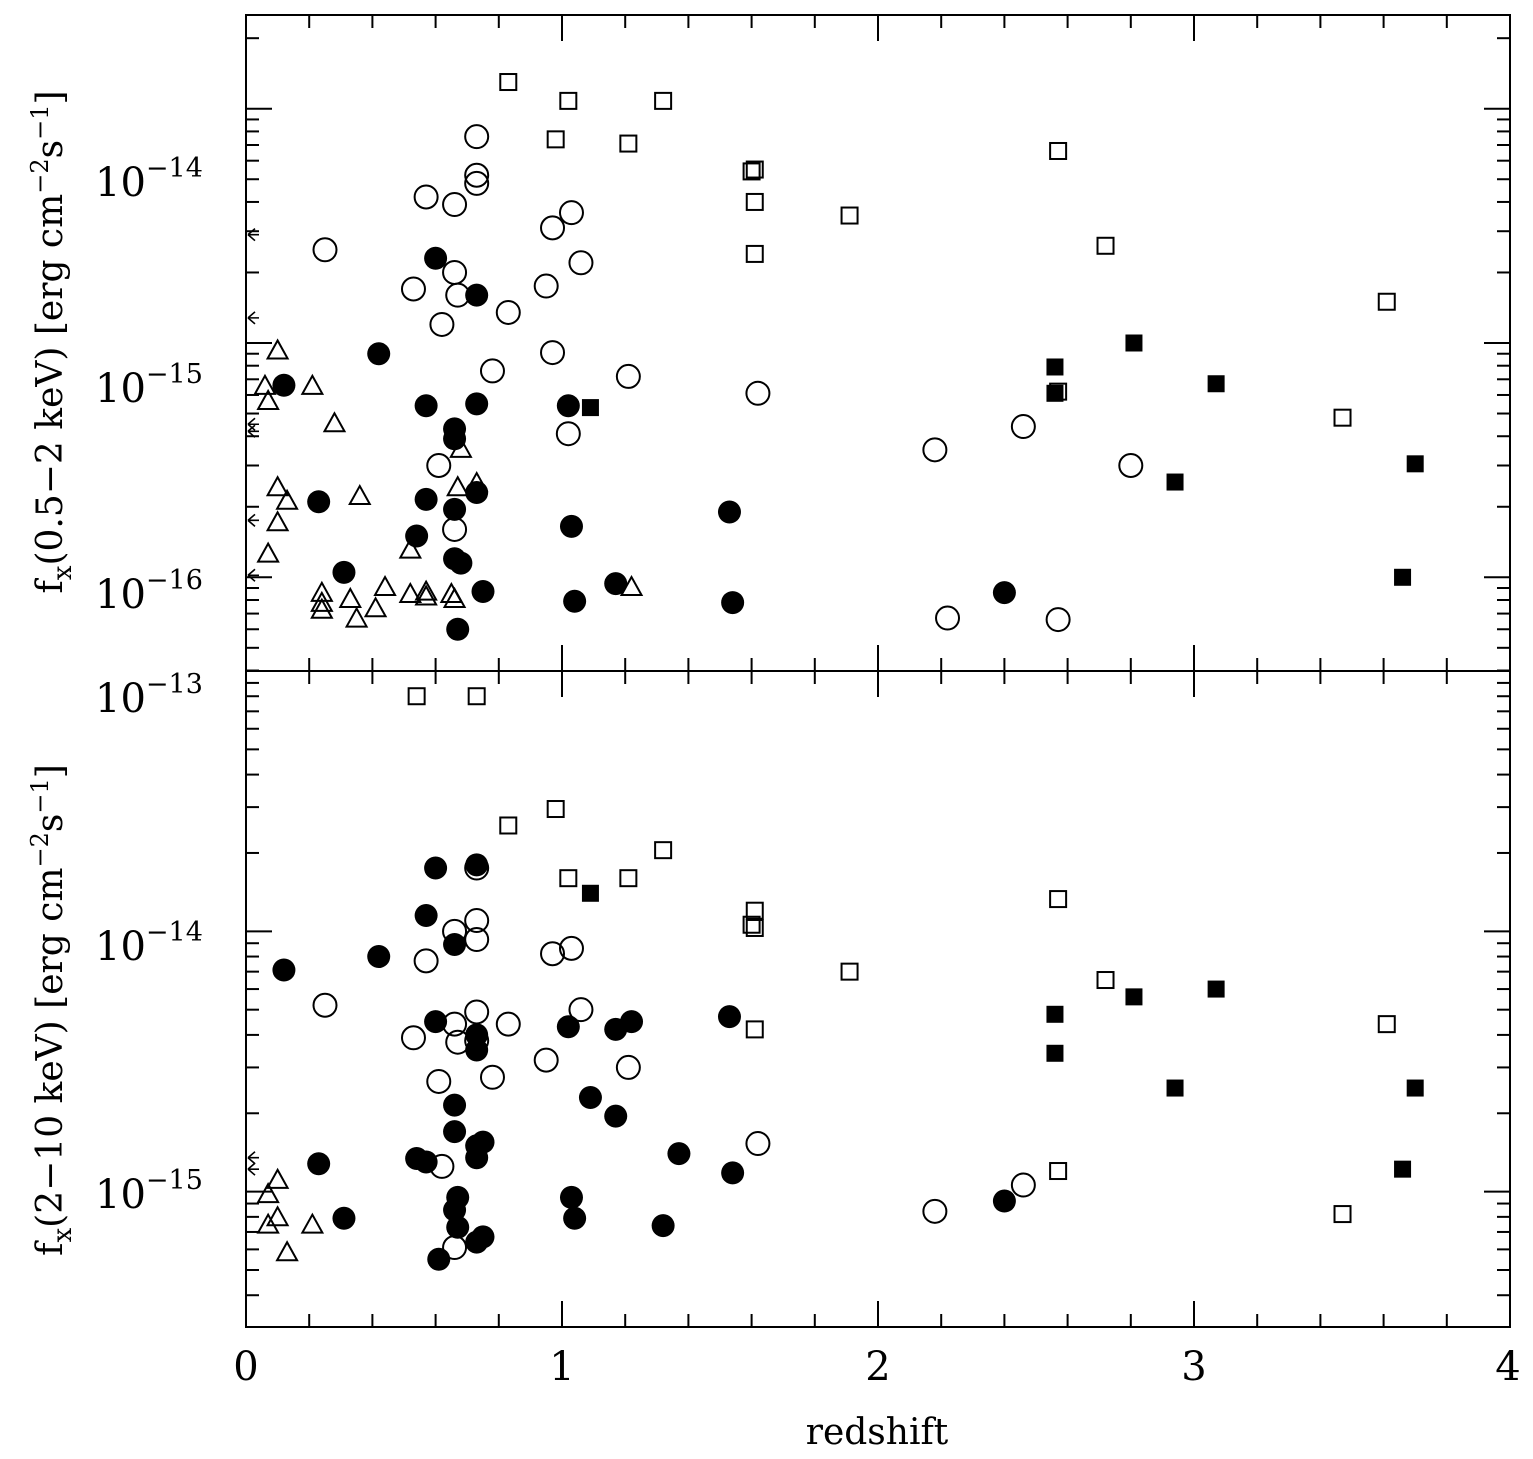 Image resolution: width=1533 pixels, height=1459 pixels. I want to click on y-tick-label: 10−13, so click(149, 695).